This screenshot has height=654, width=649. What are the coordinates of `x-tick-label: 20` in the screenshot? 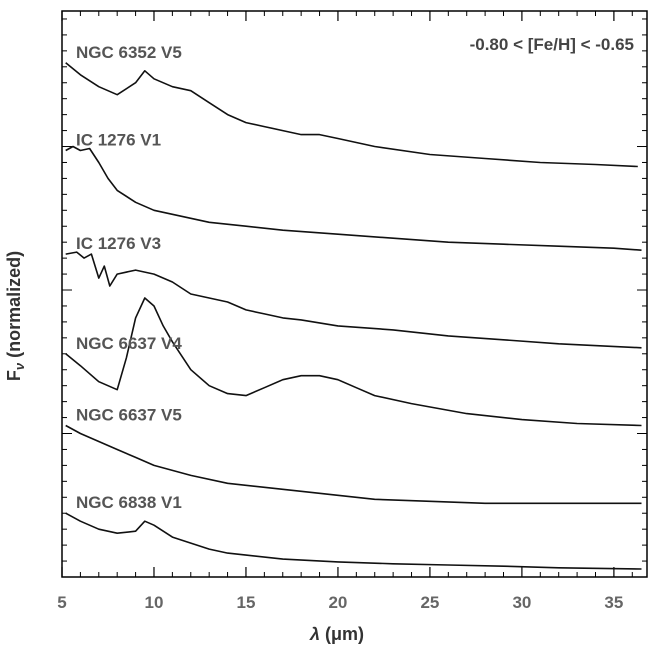 It's located at (337, 602).